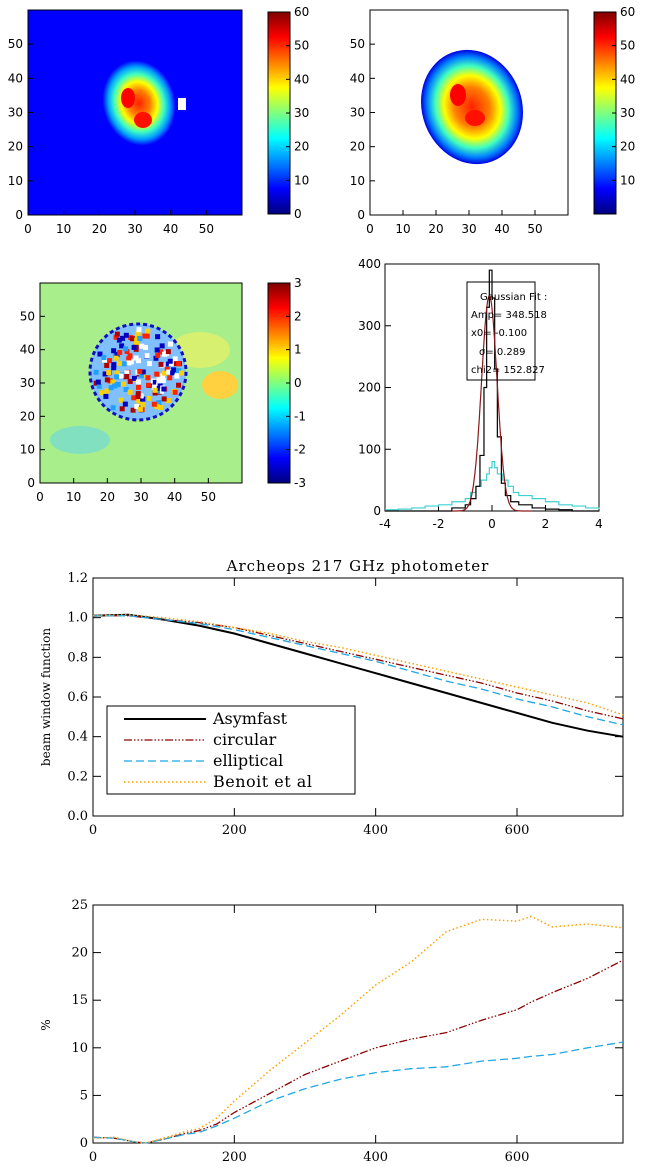  What do you see at coordinates (77, 657) in the screenshot?
I see `window-y-tick-label: 0.8` at bounding box center [77, 657].